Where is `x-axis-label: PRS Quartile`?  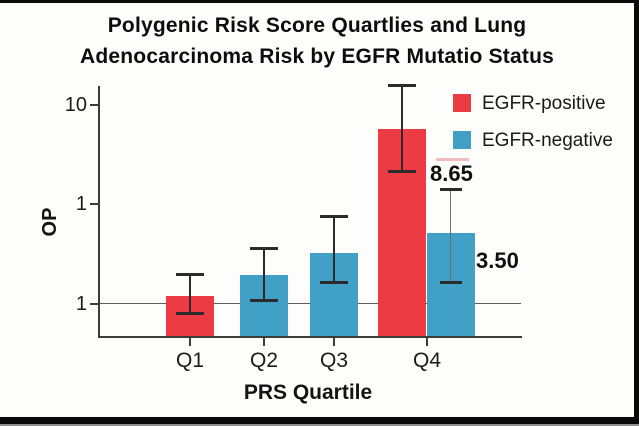
x-axis-label: PRS Quartile is located at coordinates (308, 392).